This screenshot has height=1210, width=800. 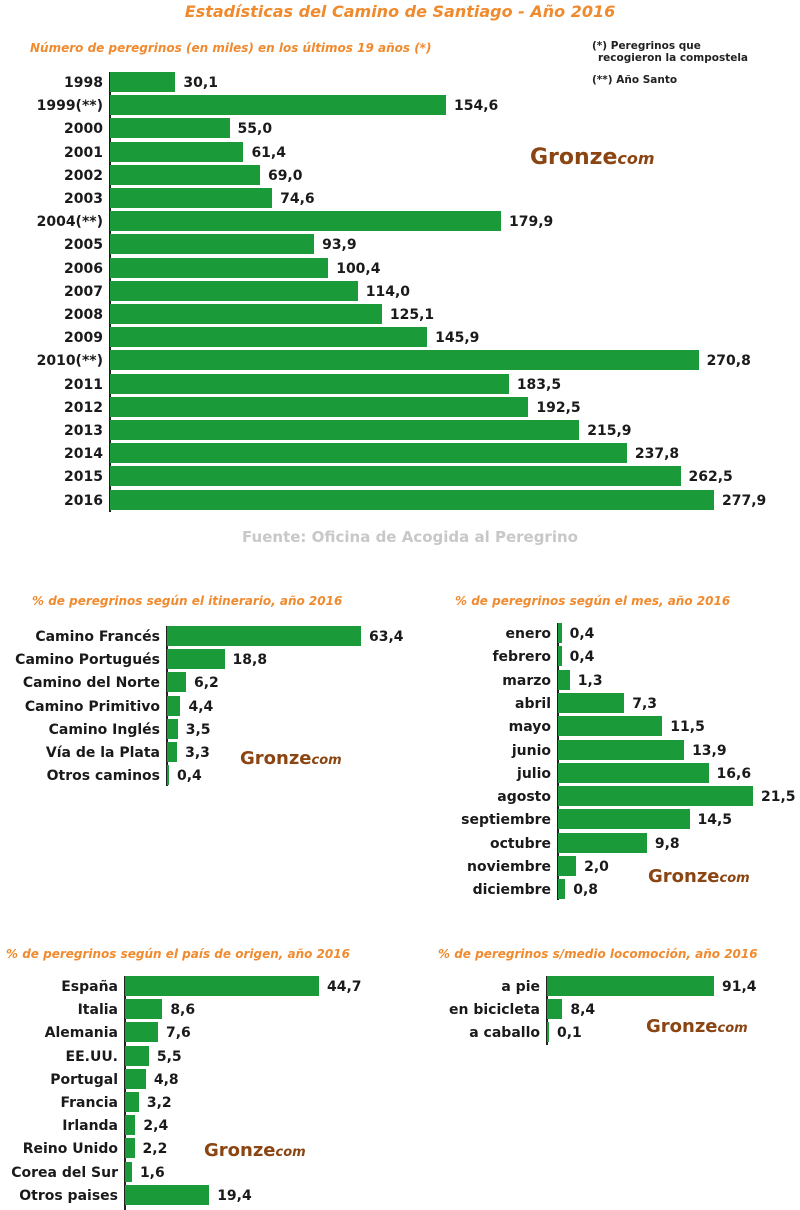 I want to click on category-label: 2010(**), so click(x=69, y=361).